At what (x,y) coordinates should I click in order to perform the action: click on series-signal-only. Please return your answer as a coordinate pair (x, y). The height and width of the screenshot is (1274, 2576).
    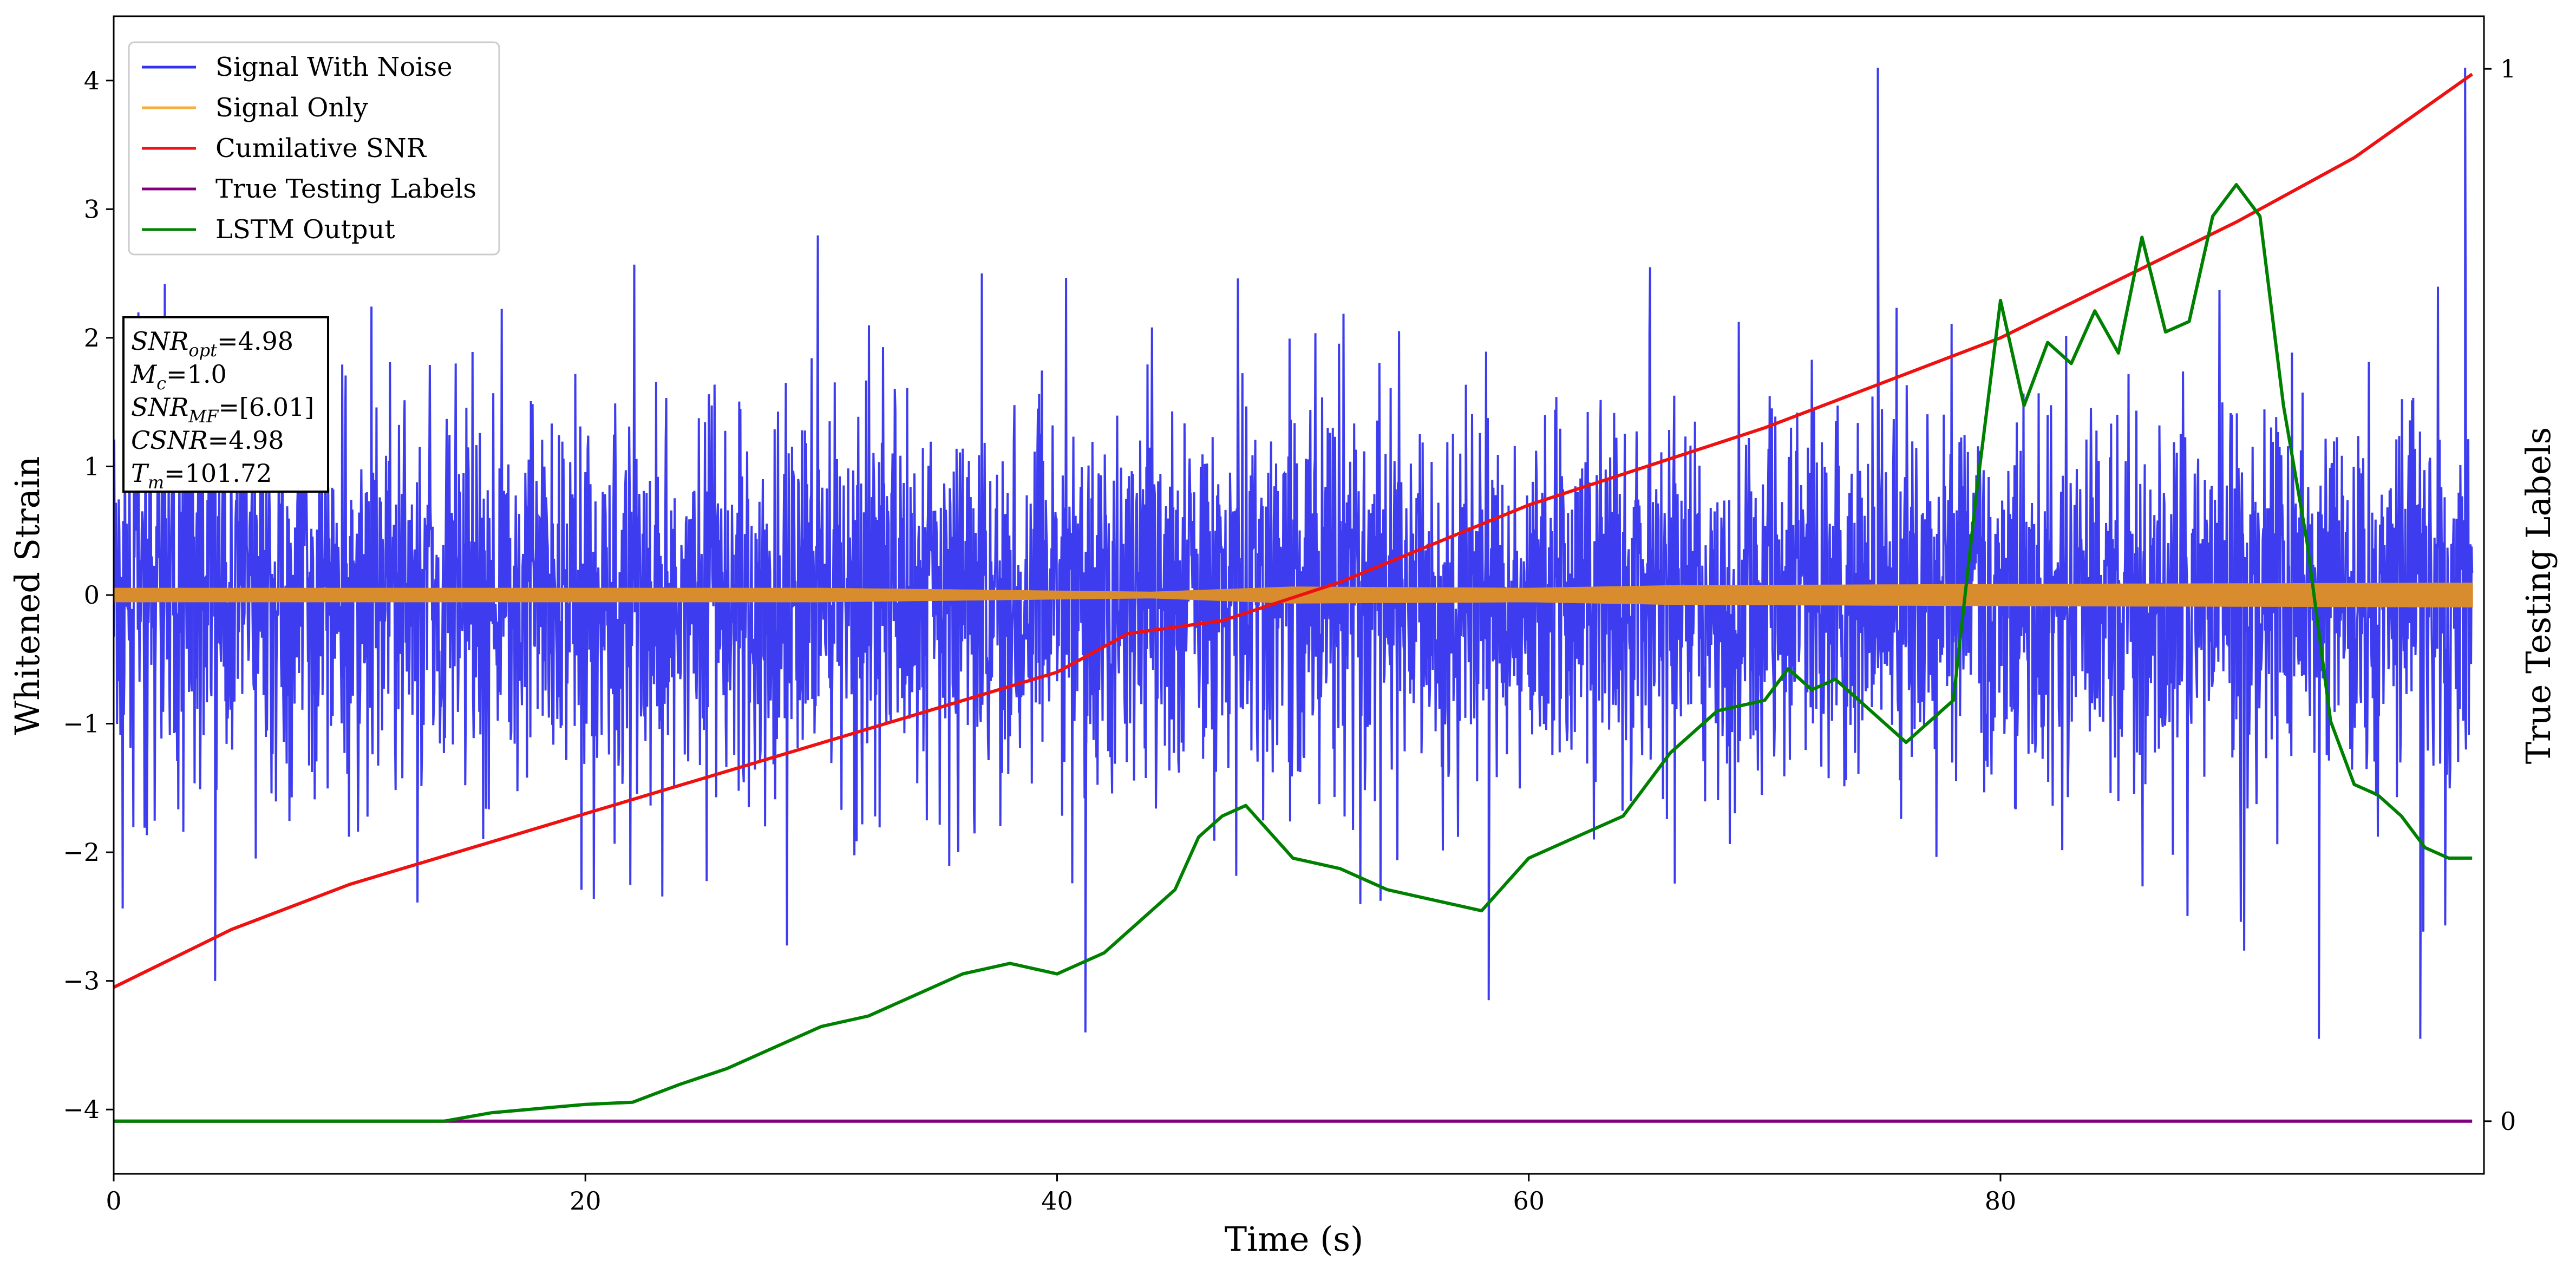
    Looking at the image, I should click on (1294, 595).